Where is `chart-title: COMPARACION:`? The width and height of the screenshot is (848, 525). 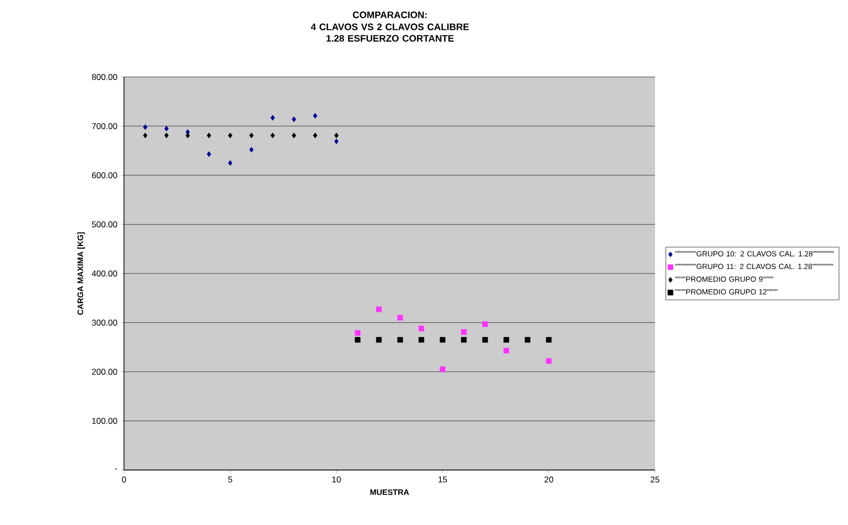
chart-title: COMPARACION: is located at coordinates (389, 15).